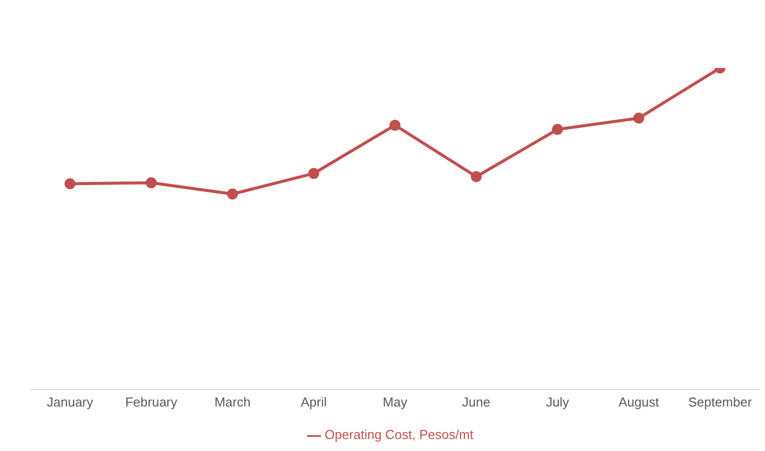 The width and height of the screenshot is (765, 451). What do you see at coordinates (558, 402) in the screenshot?
I see `x-tick-label: July` at bounding box center [558, 402].